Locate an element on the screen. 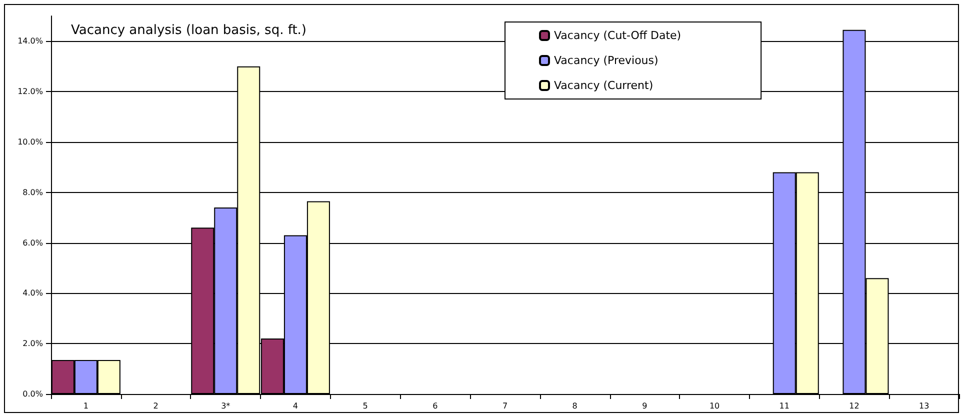 The height and width of the screenshot is (419, 967). y-tick-label: 6.0% is located at coordinates (33, 243).